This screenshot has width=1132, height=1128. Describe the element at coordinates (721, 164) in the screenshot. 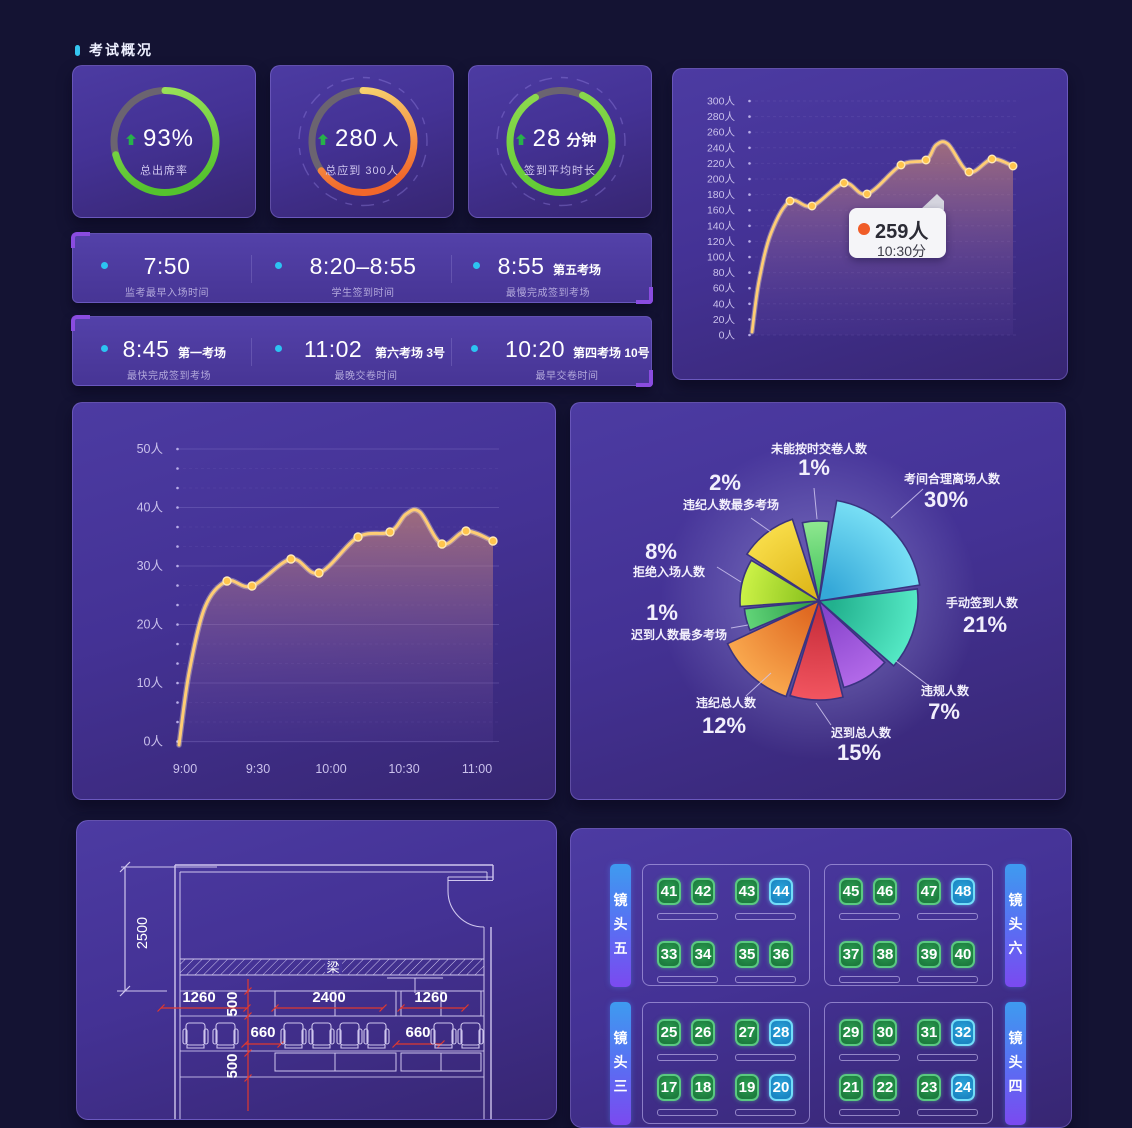

I see `svg-text: 220人` at that location.